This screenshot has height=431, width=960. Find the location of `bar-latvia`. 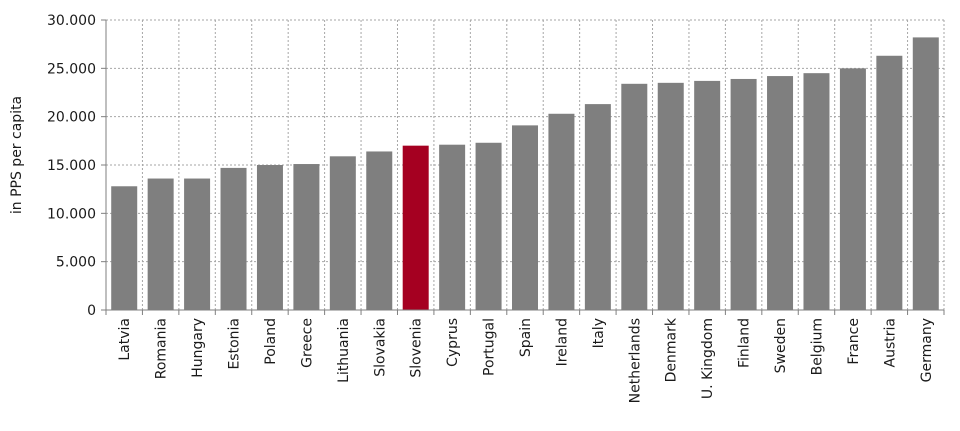

bar-latvia is located at coordinates (124, 248).